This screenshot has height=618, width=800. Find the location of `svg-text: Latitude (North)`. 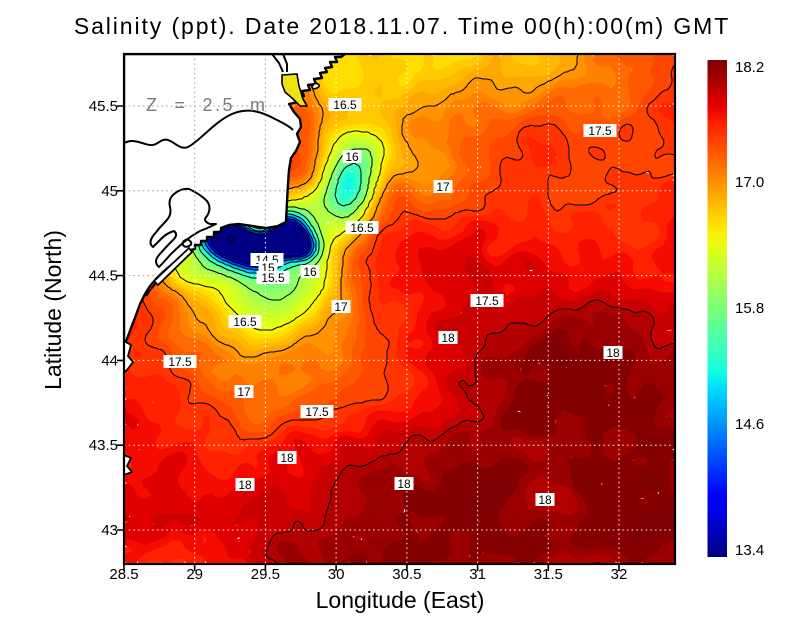

svg-text: Latitude (North) is located at coordinates (53, 310).